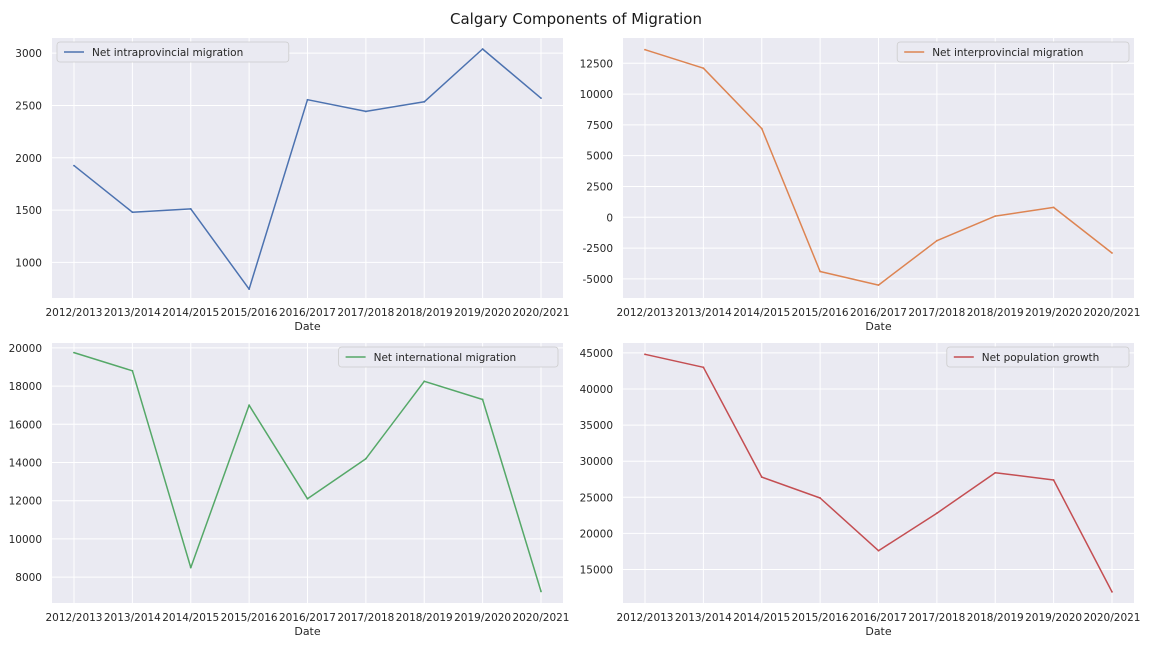 The image size is (1152, 648). What do you see at coordinates (596, 426) in the screenshot?
I see `y-tick-label: 35000` at bounding box center [596, 426].